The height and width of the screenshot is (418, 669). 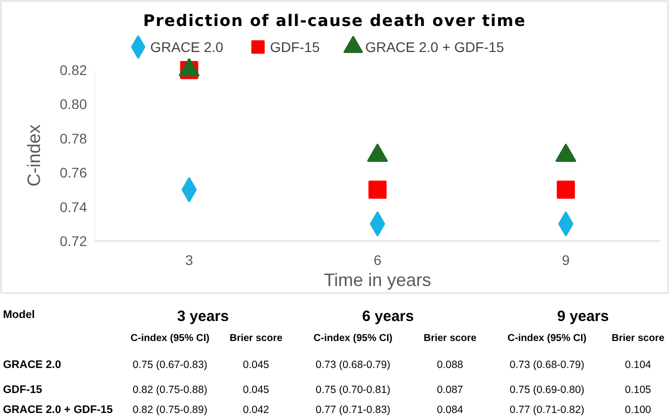 I want to click on text: 0.77 (0.71-0.83), so click(x=353, y=410).